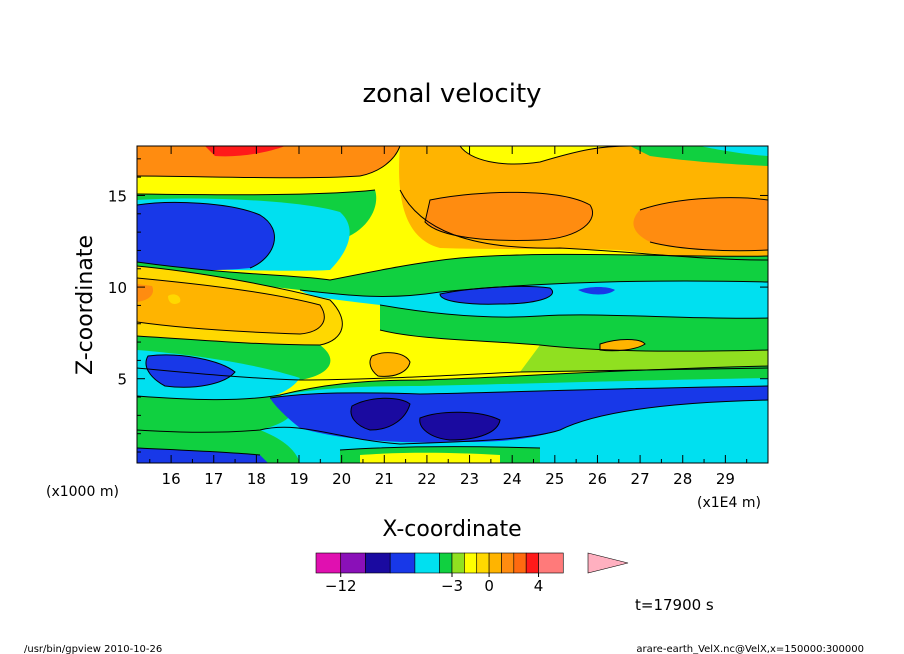  Describe the element at coordinates (734, 151) in the screenshot. I see `band-right-cyan-top` at that location.